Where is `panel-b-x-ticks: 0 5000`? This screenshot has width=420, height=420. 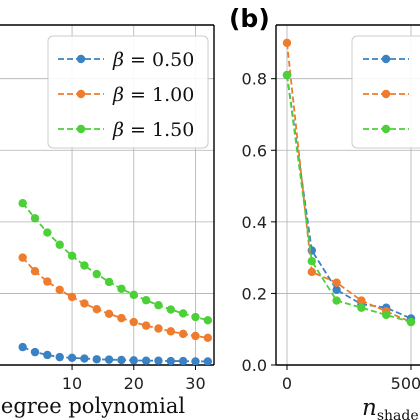 panel-b-x-ticks: 0 5000 is located at coordinates (351, 379).